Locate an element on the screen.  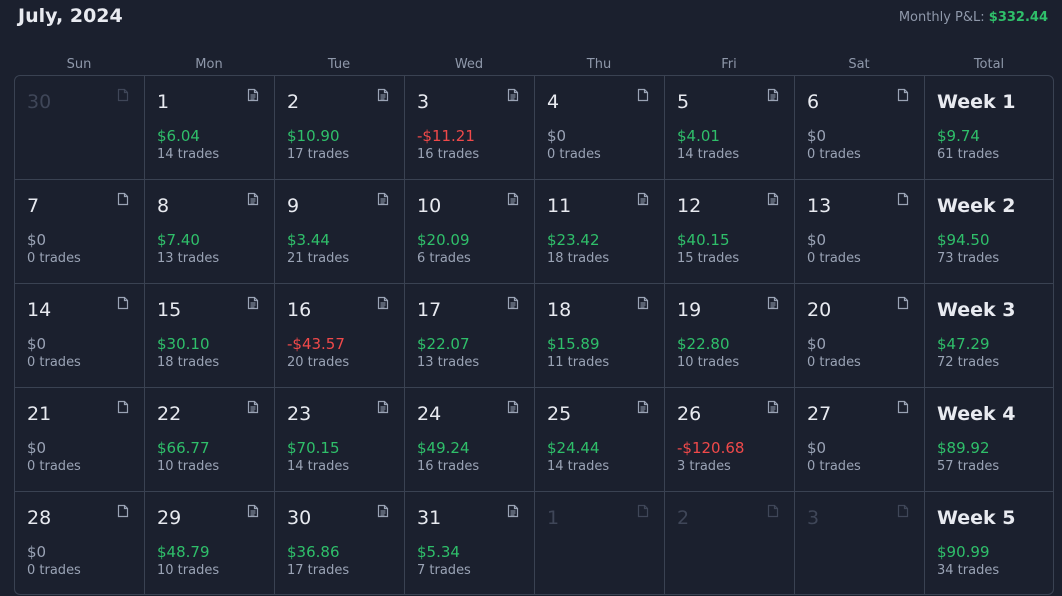
day-trades: 10 trades is located at coordinates (188, 570).